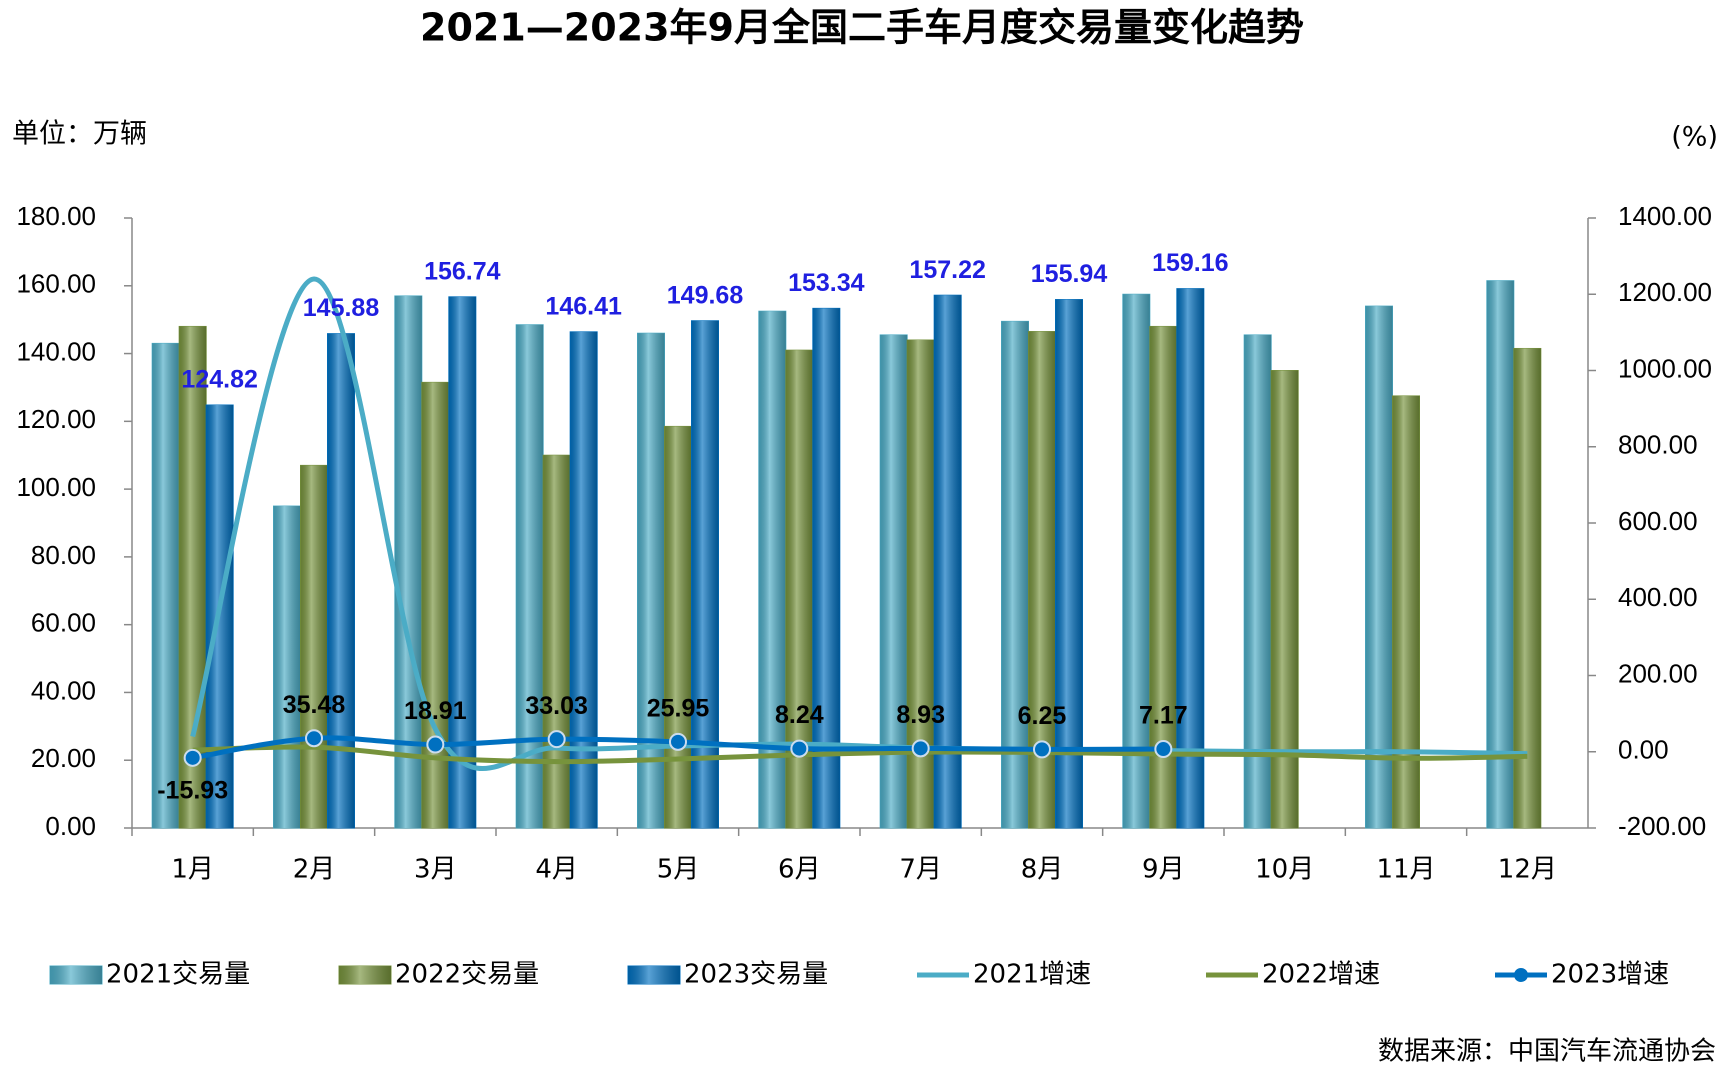  I want to click on y2-tick-label: 200.00, so click(1658, 673).